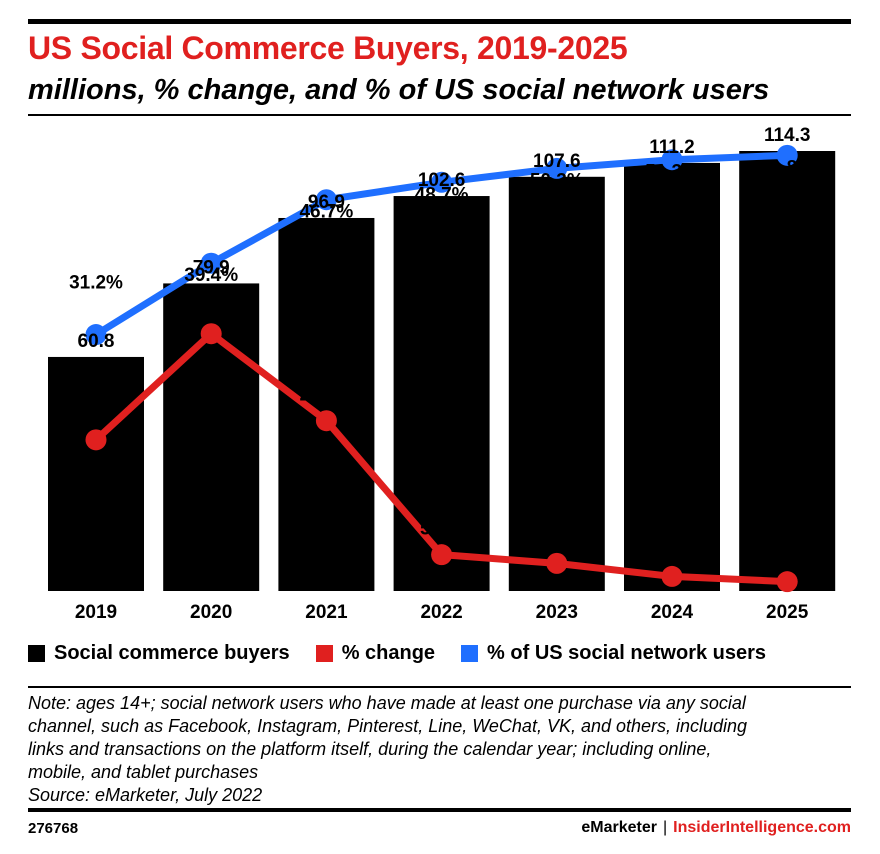 This screenshot has width=880, height=854. I want to click on change-value-label: 19.1%, so click(96, 479).